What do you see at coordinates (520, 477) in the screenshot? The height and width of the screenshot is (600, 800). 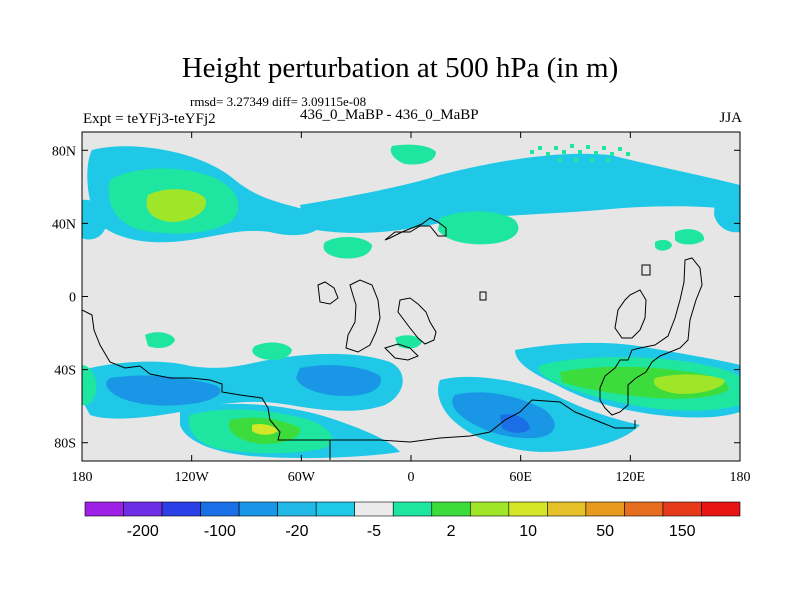 I see `x-tick-label: 60E` at bounding box center [520, 477].